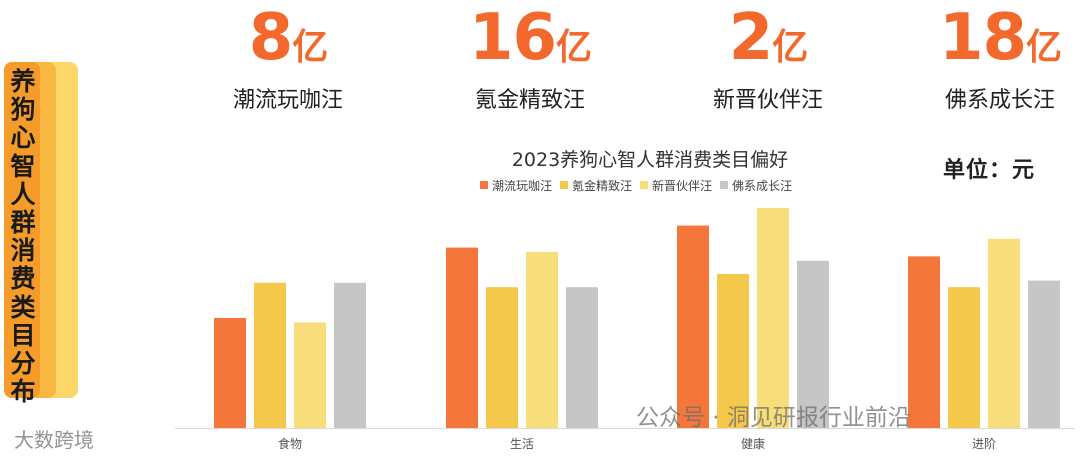 Image resolution: width=1080 pixels, height=460 pixels. I want to click on side-title-banner, so click(39, 230).